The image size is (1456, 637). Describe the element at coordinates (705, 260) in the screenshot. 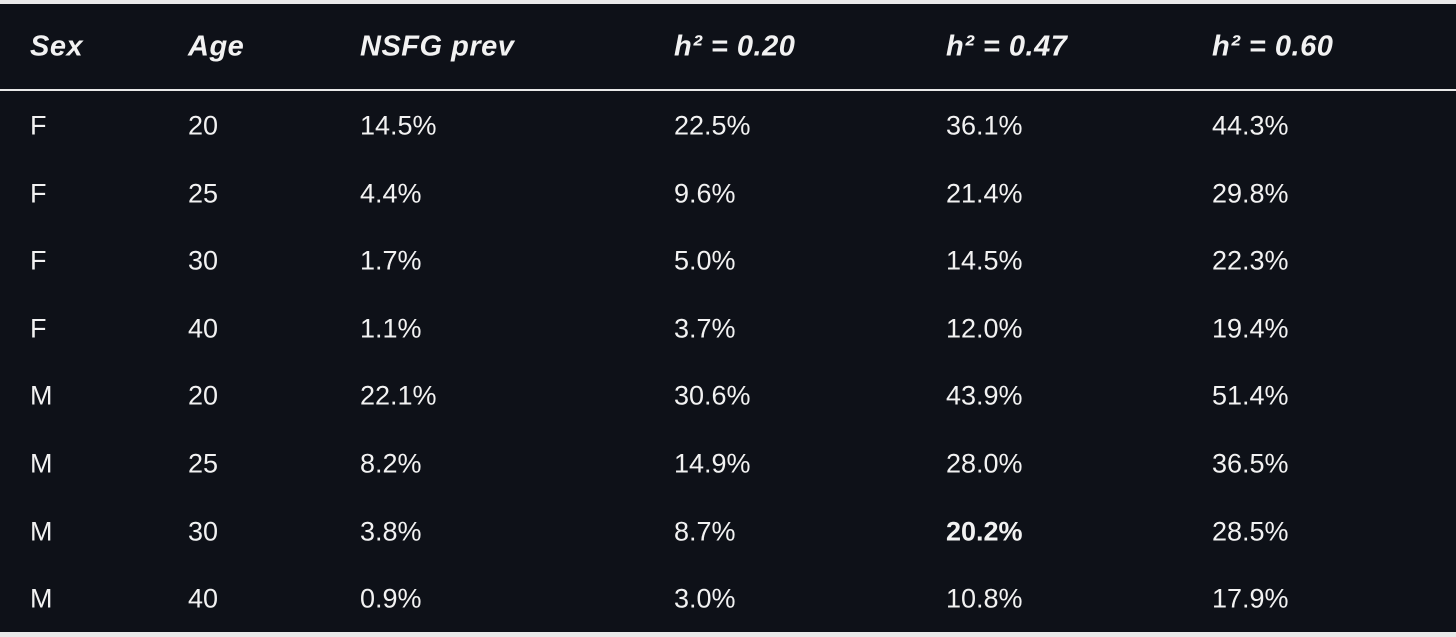

I see `table-cell: 5.0%` at that location.